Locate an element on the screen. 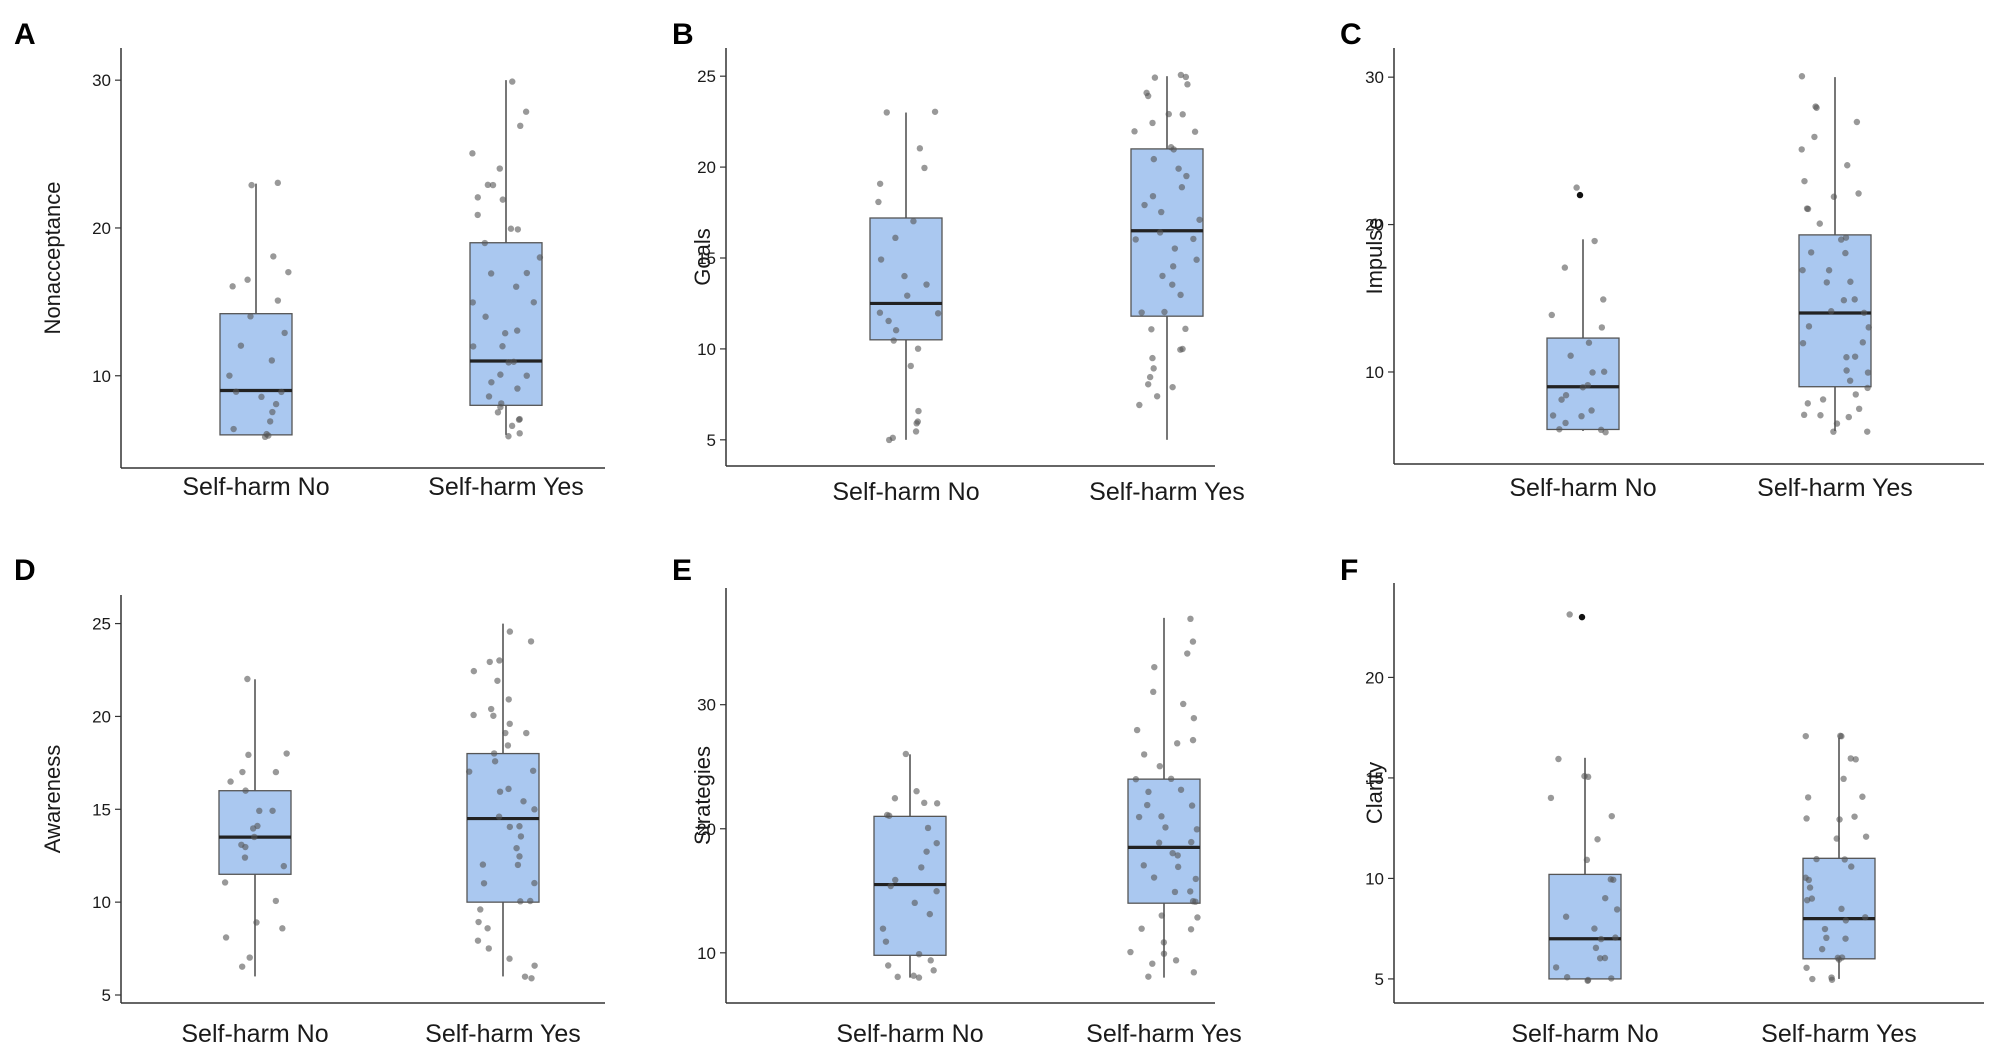  panel-letter: F is located at coordinates (1349, 570).